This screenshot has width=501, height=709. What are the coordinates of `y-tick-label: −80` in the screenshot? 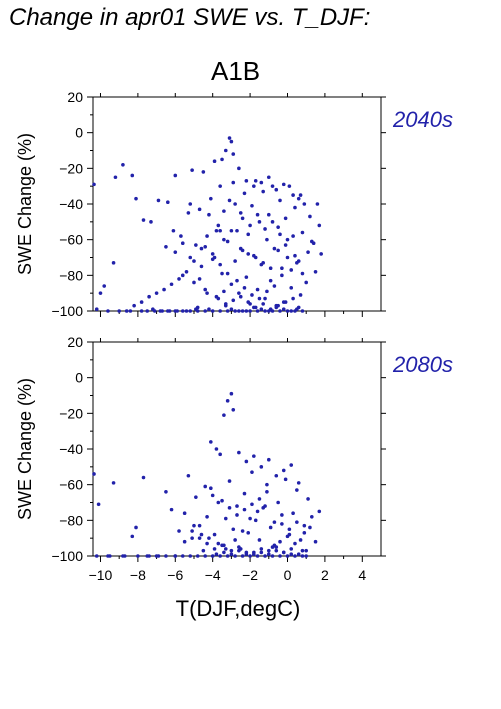 It's located at (71, 275).